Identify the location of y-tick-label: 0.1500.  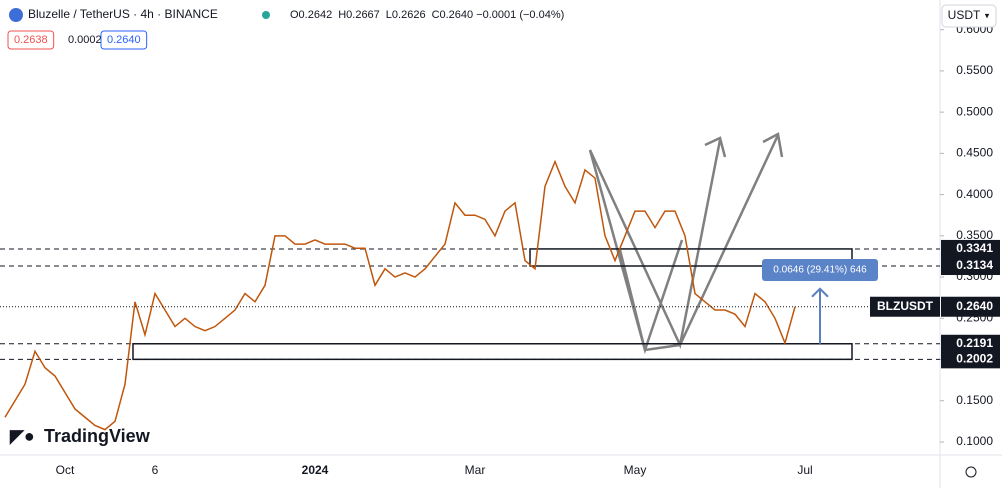
(974, 400).